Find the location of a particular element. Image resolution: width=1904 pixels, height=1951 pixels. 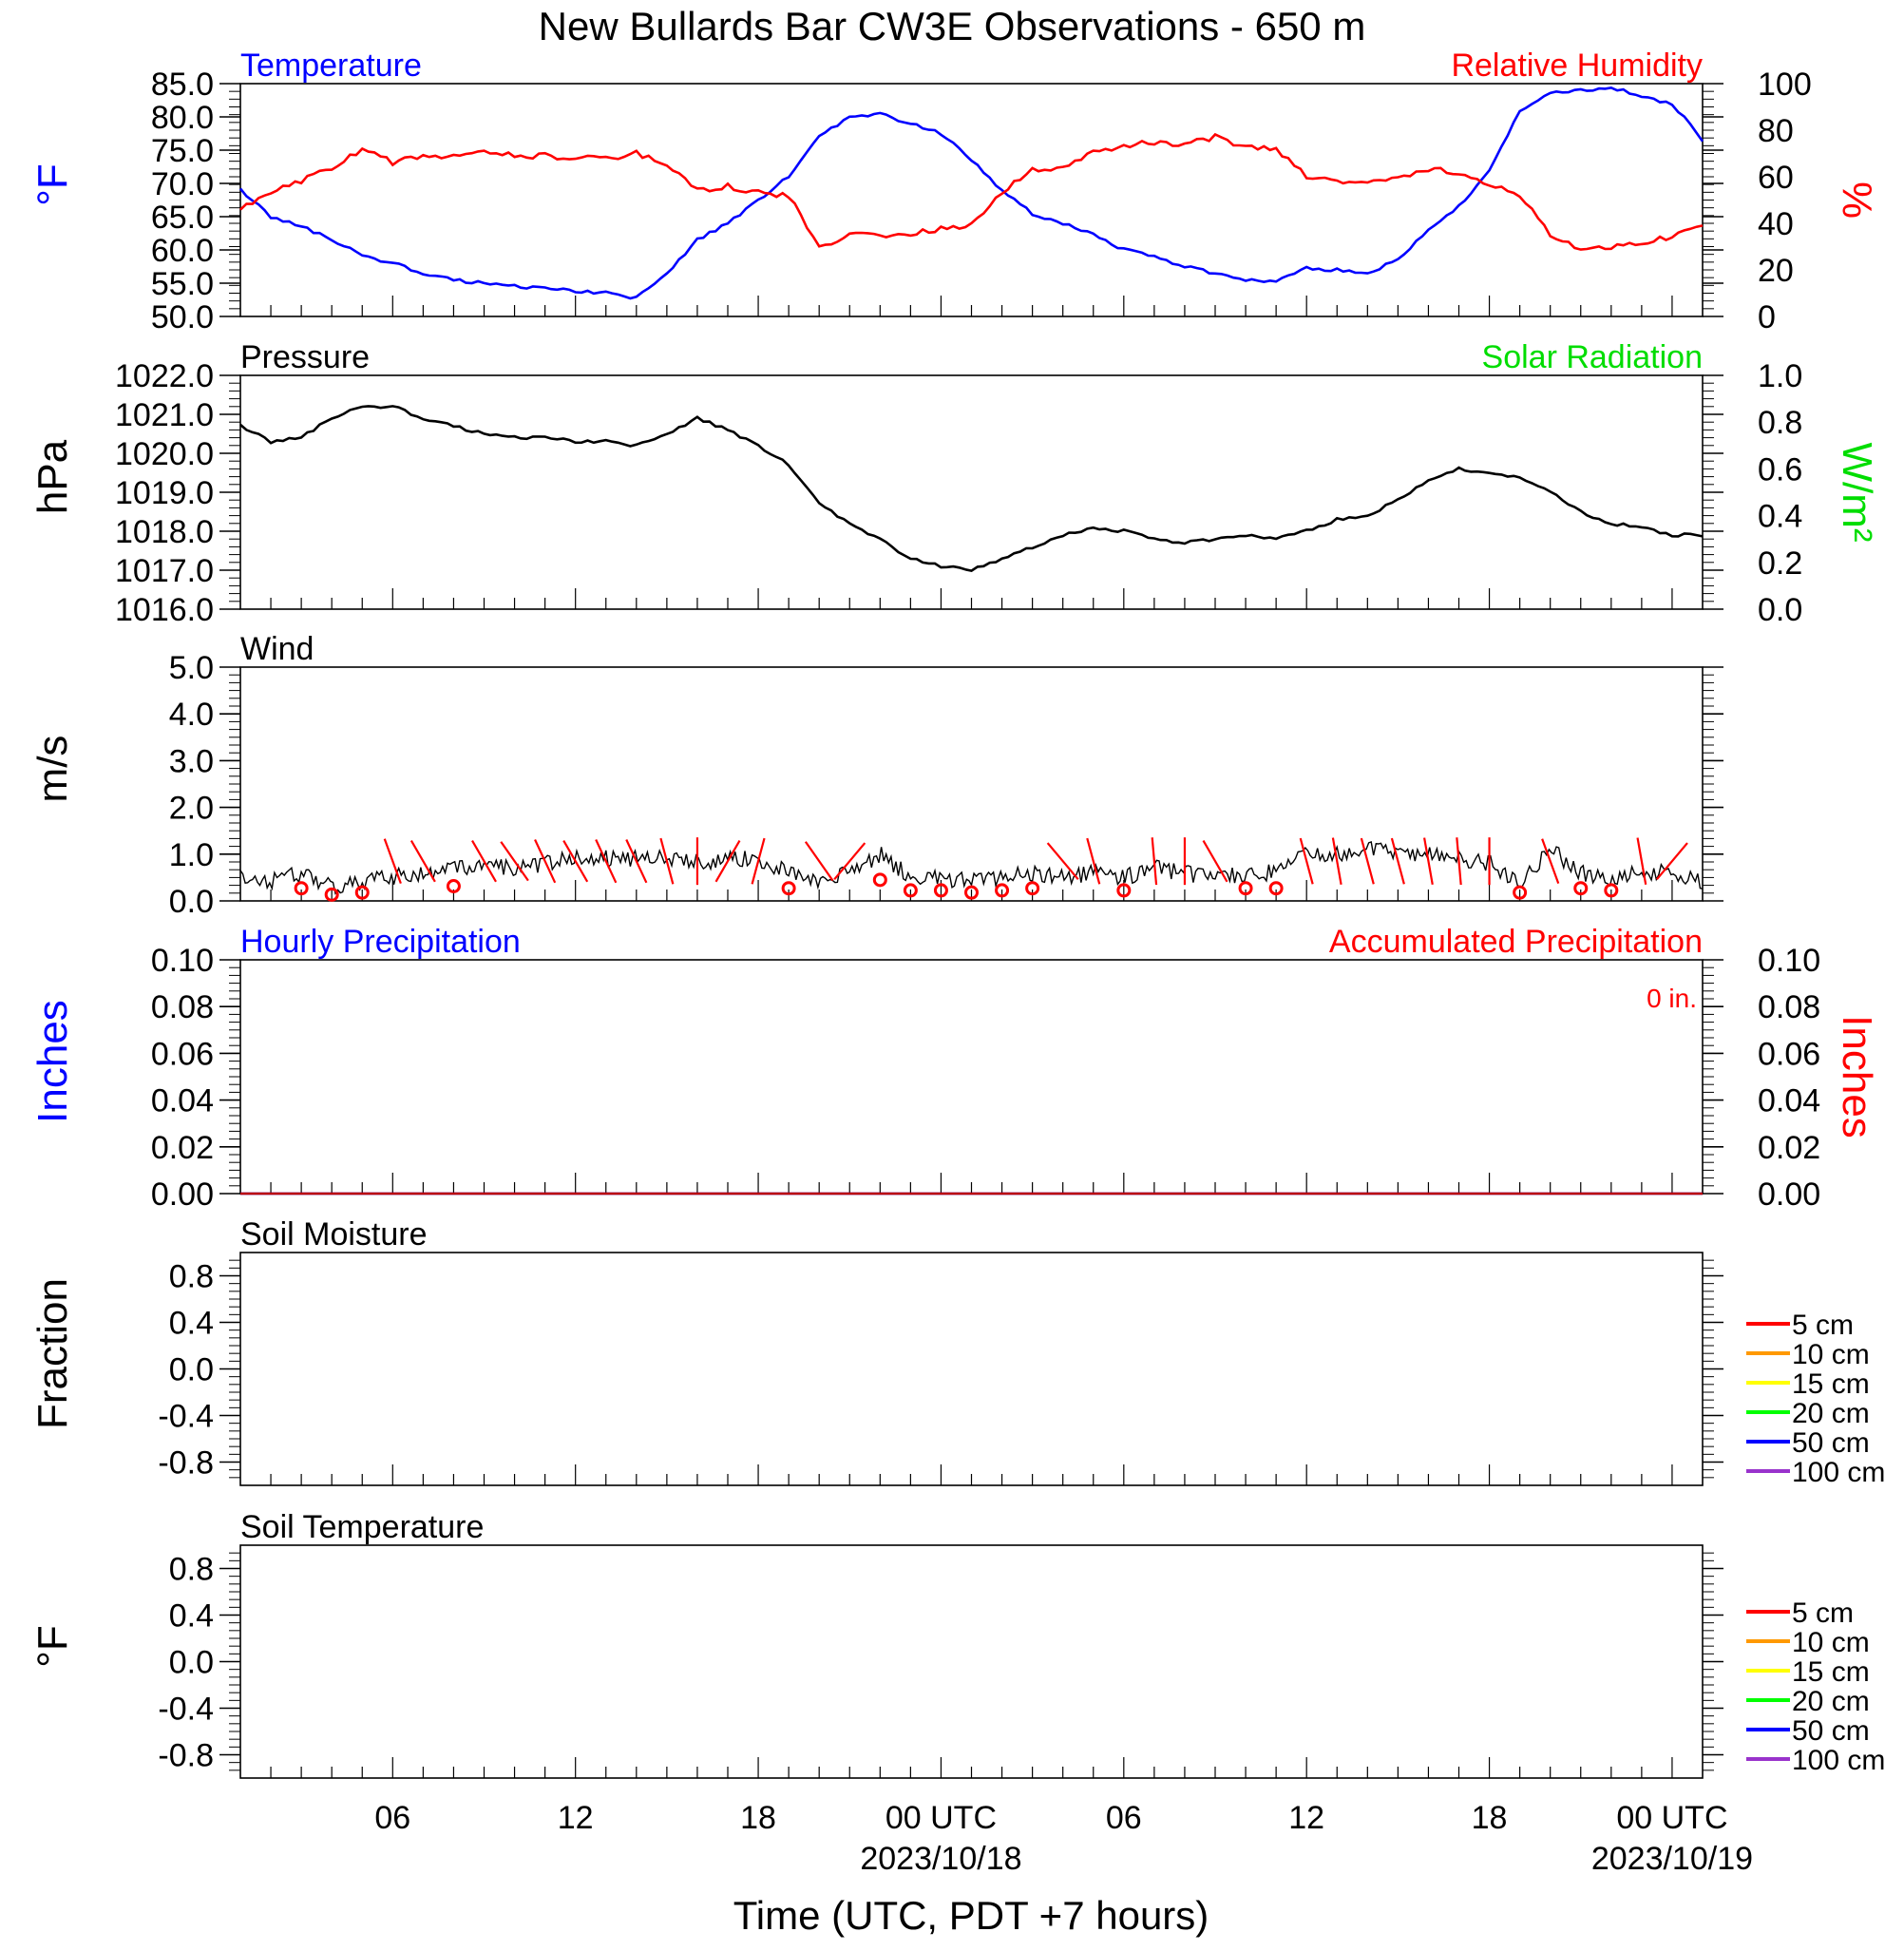

y-tick-label-left: 0.06 is located at coordinates (182, 1054).